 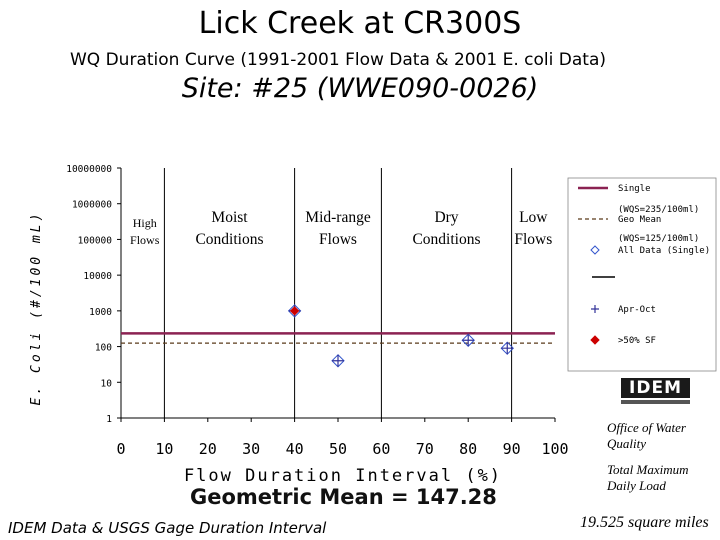 What do you see at coordinates (36, 308) in the screenshot?
I see `y-axis-label: E. Coli (#/100 mL)` at bounding box center [36, 308].